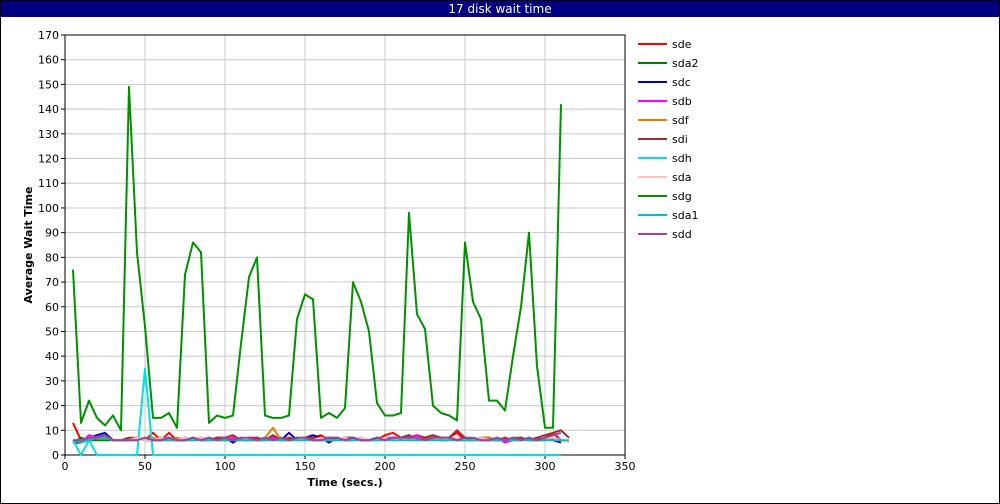 This screenshot has width=1000, height=504. I want to click on y-tick-label: 140, so click(48, 109).